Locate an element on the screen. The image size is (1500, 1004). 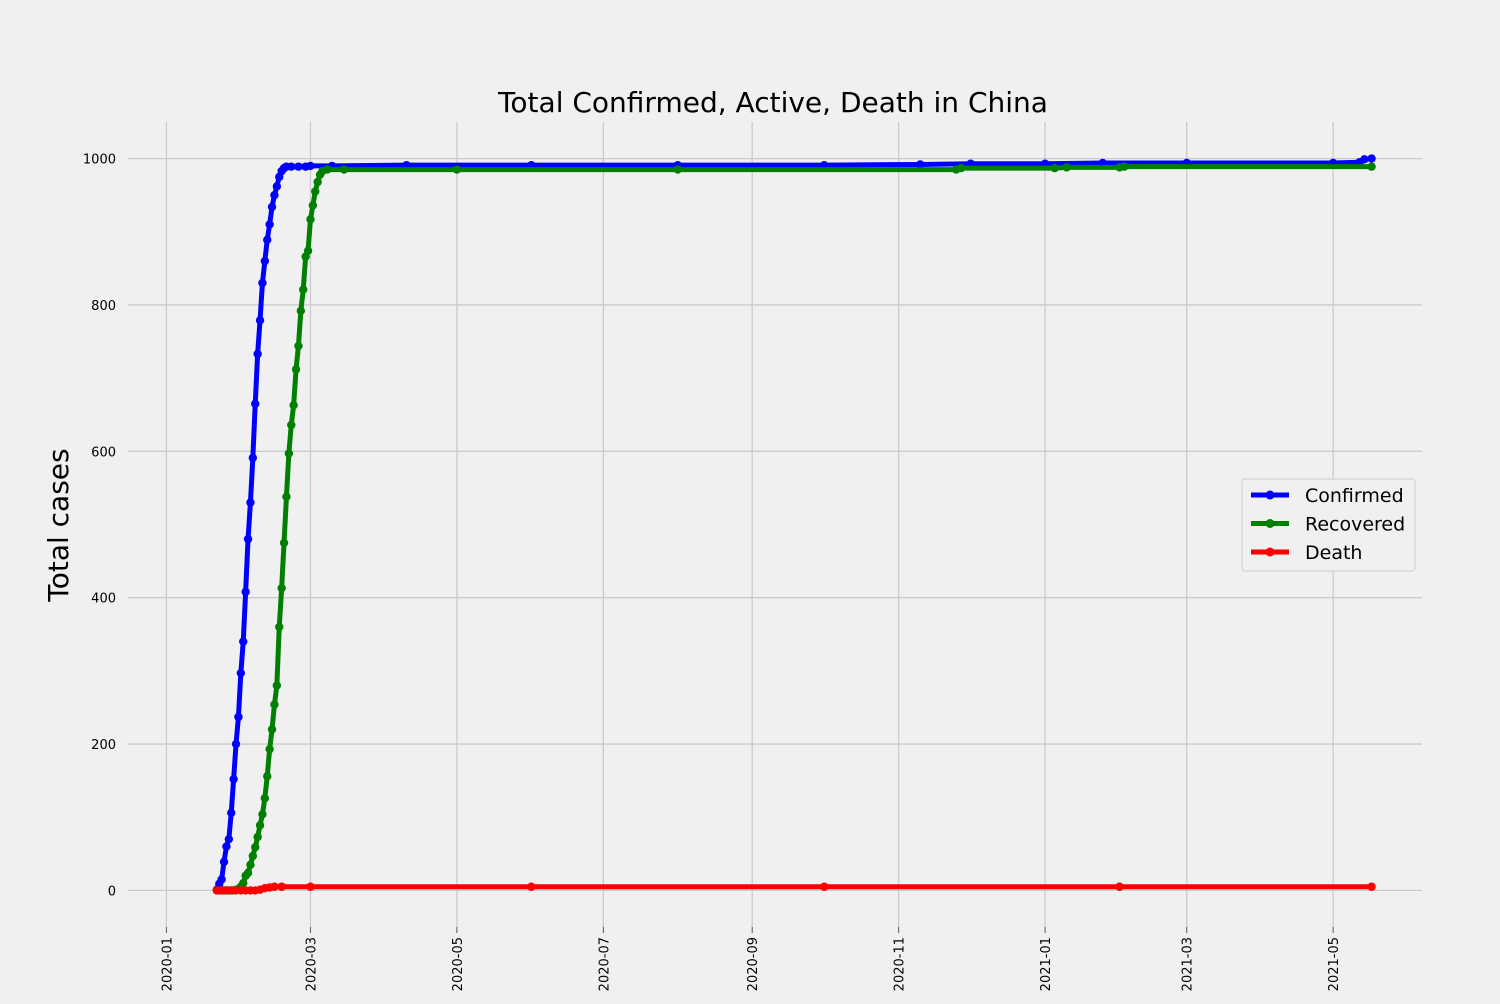
y-tick-label: 600 is located at coordinates (103, 452).